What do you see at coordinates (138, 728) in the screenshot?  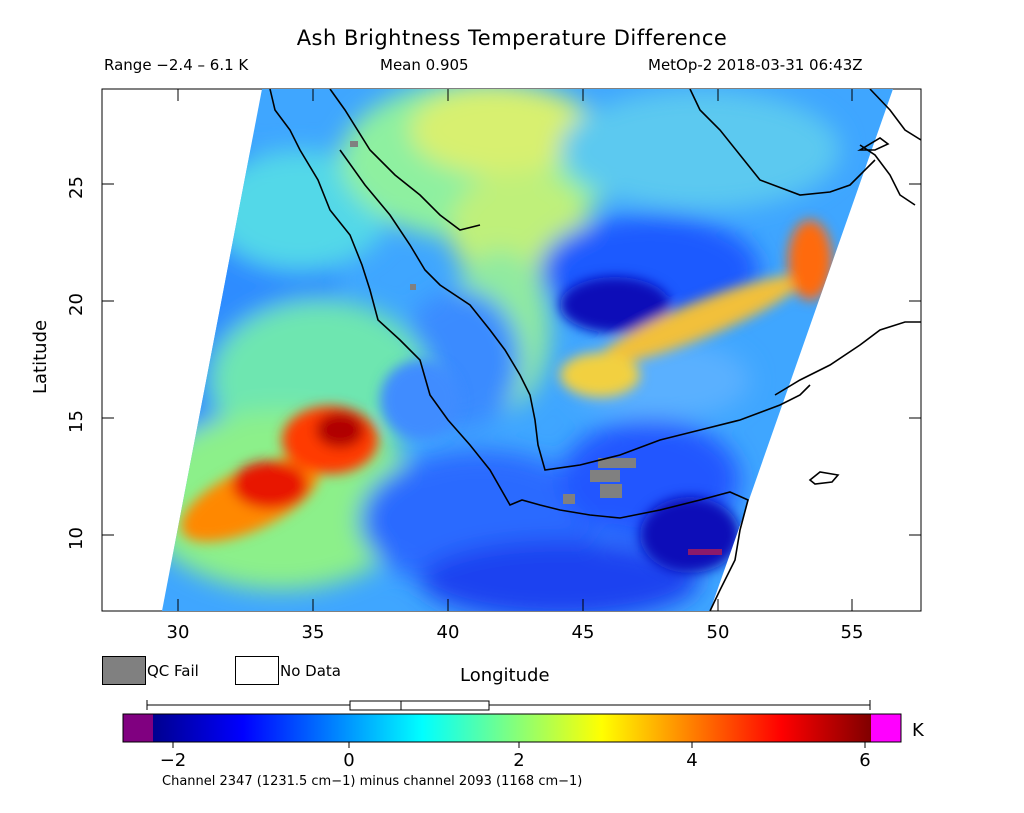 I see `colorbar-under` at bounding box center [138, 728].